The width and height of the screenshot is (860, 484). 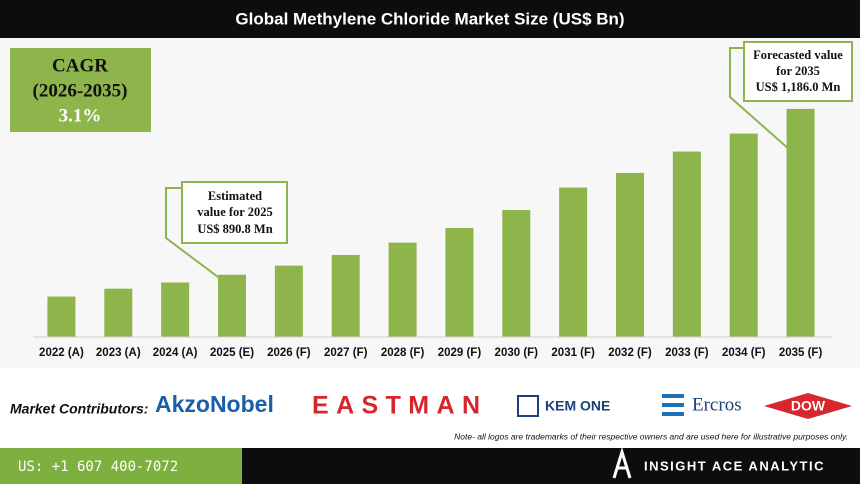 I want to click on x-tick-label: 2028 (F), so click(x=403, y=353).